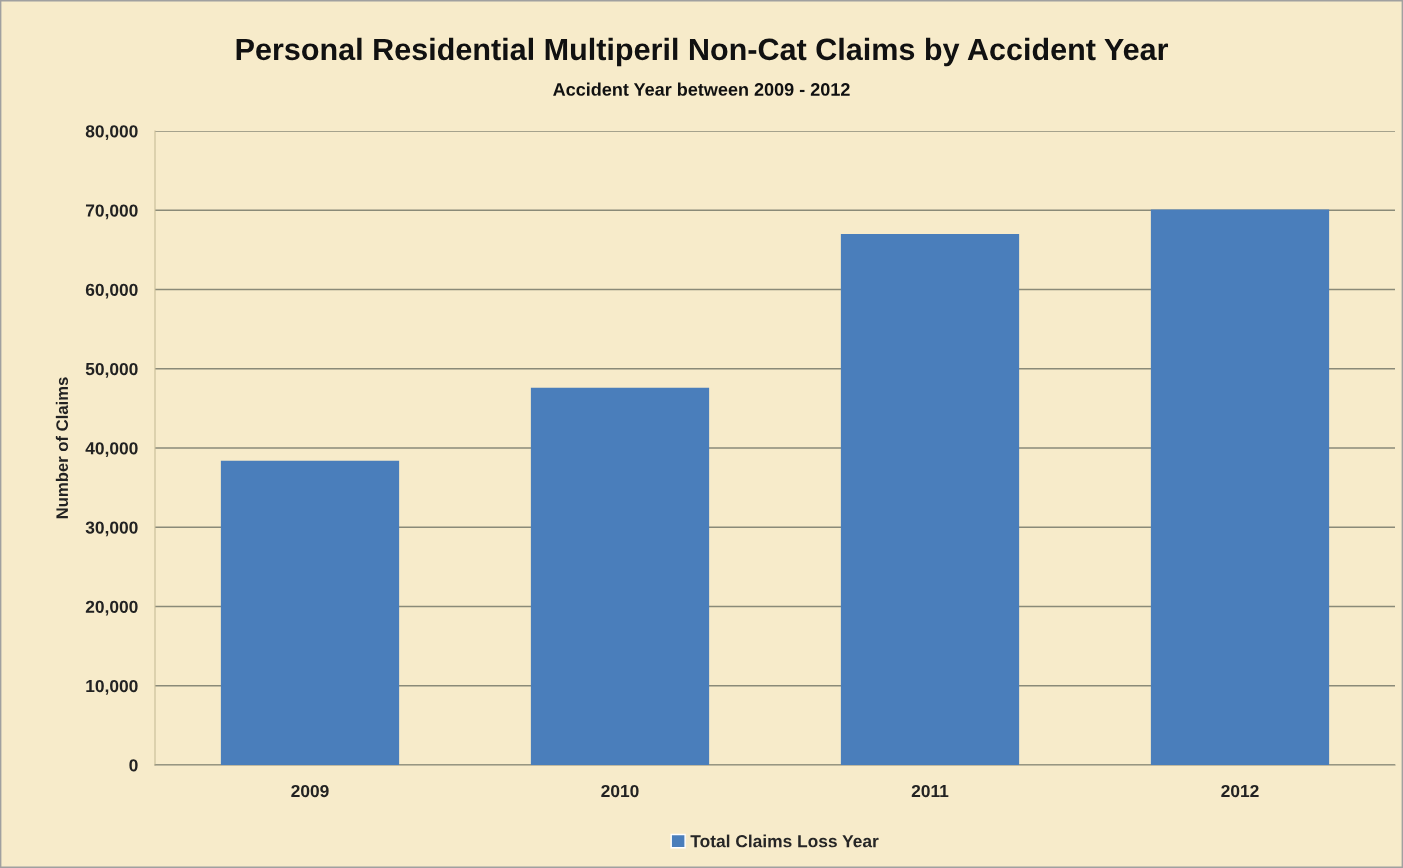 Image resolution: width=1403 pixels, height=868 pixels. Describe the element at coordinates (111, 608) in the screenshot. I see `y-tick-label: 20,000` at that location.